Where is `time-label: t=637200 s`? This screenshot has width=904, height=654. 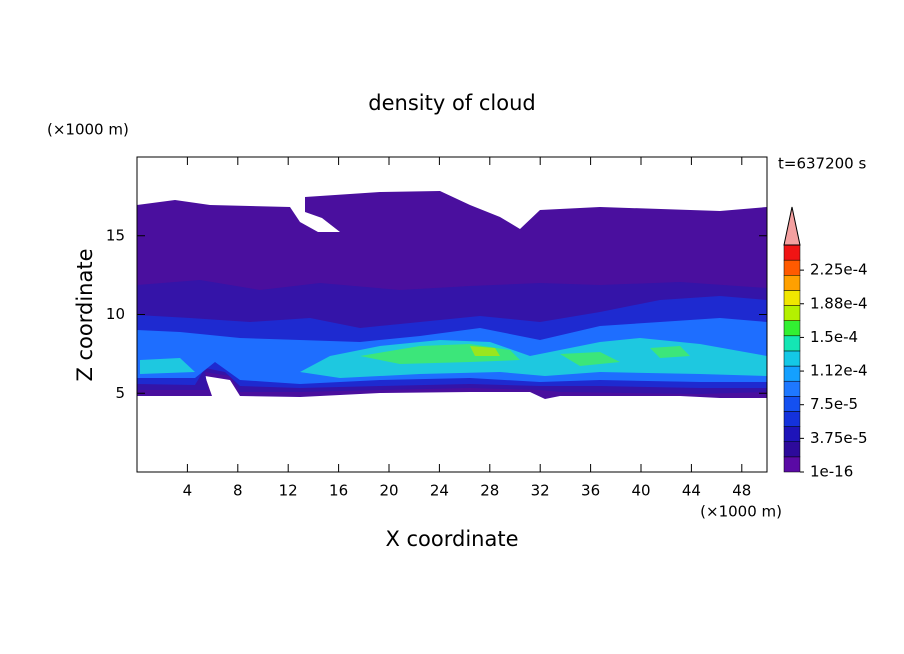 time-label: t=637200 s is located at coordinates (822, 164).